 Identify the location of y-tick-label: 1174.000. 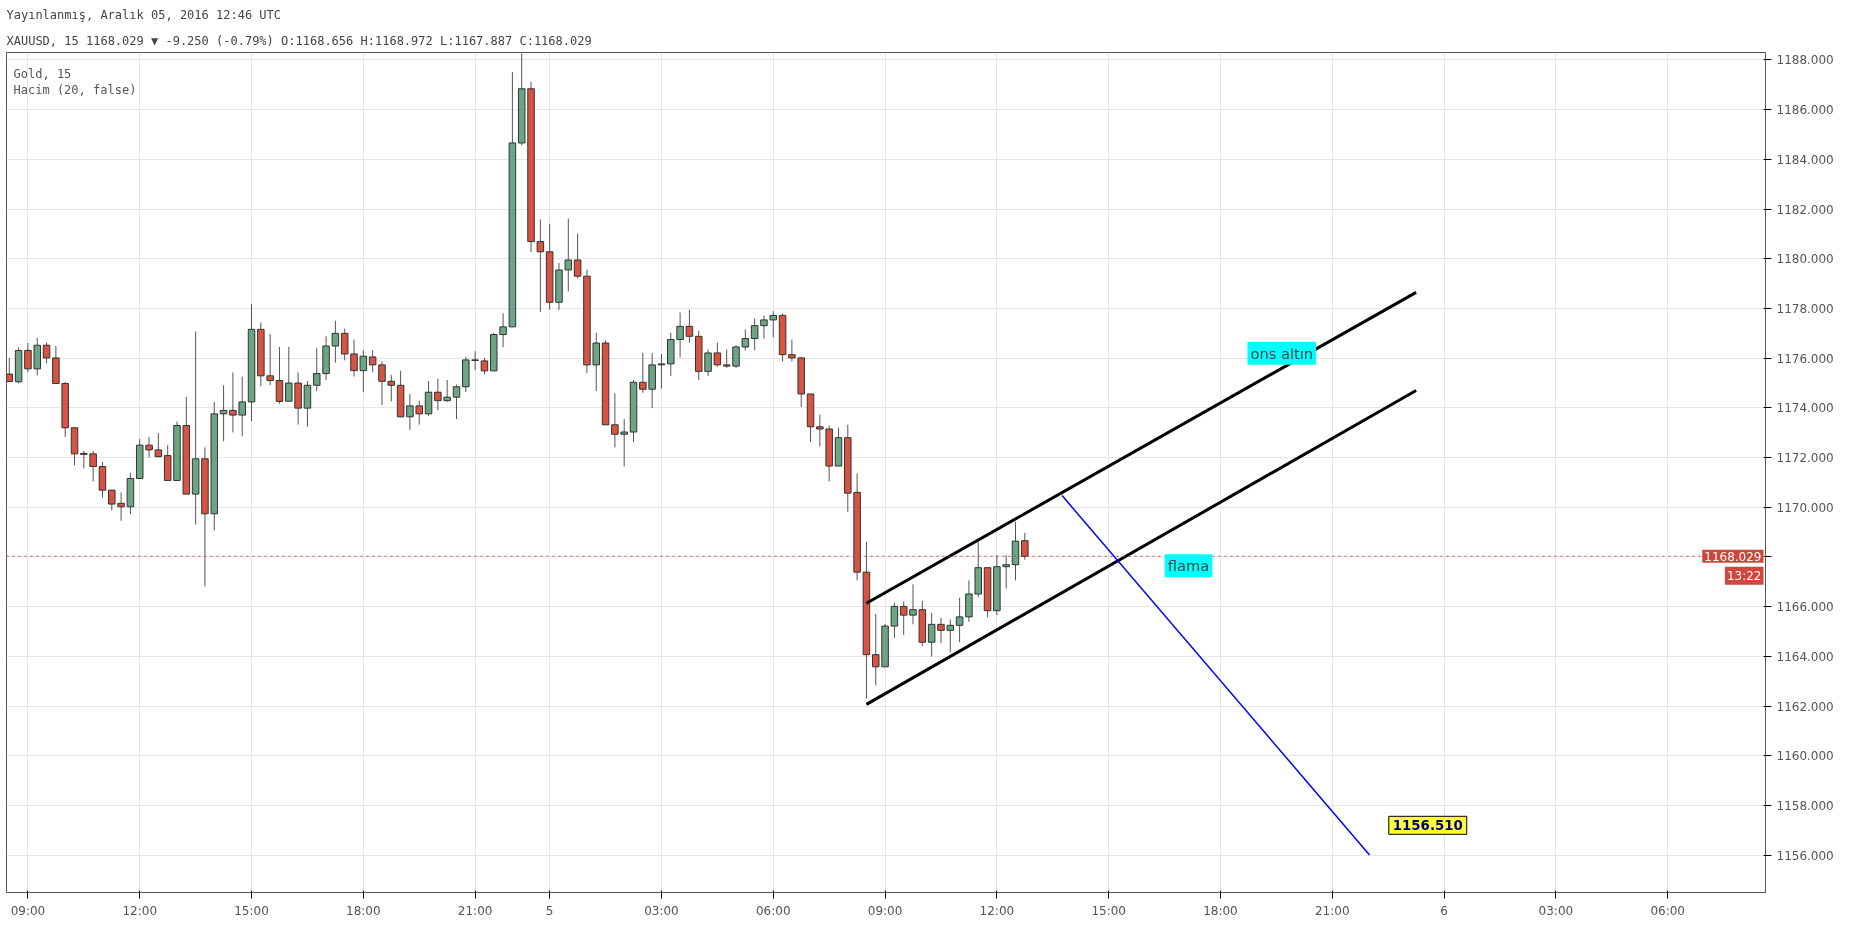
(1805, 408).